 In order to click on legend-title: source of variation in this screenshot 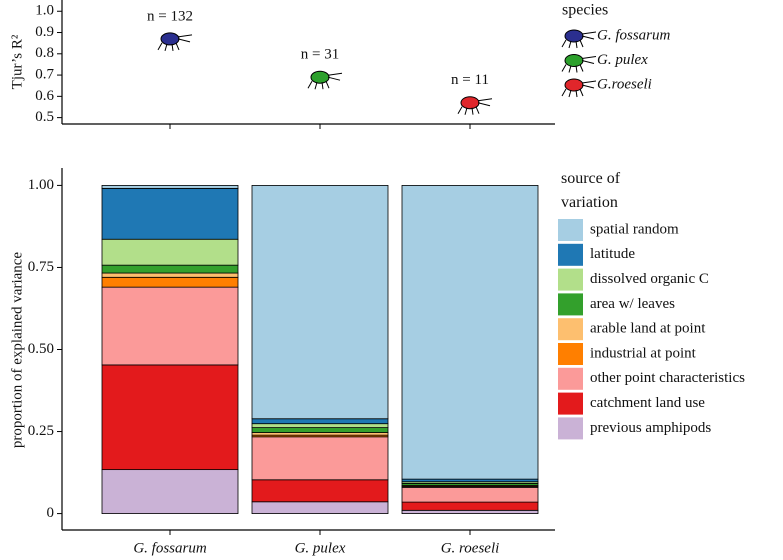, I will do `click(591, 190)`.